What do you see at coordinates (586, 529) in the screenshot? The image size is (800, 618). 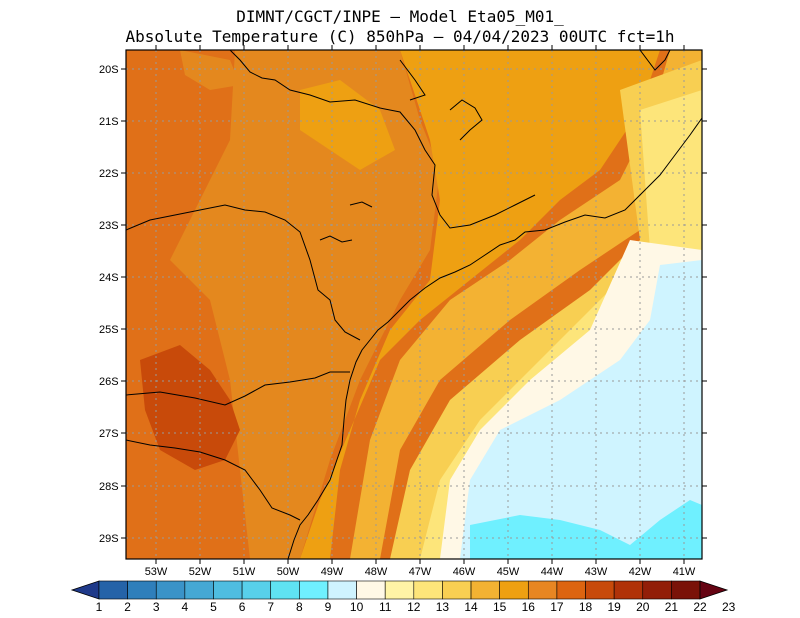 I see `field-ocean-cyan` at bounding box center [586, 529].